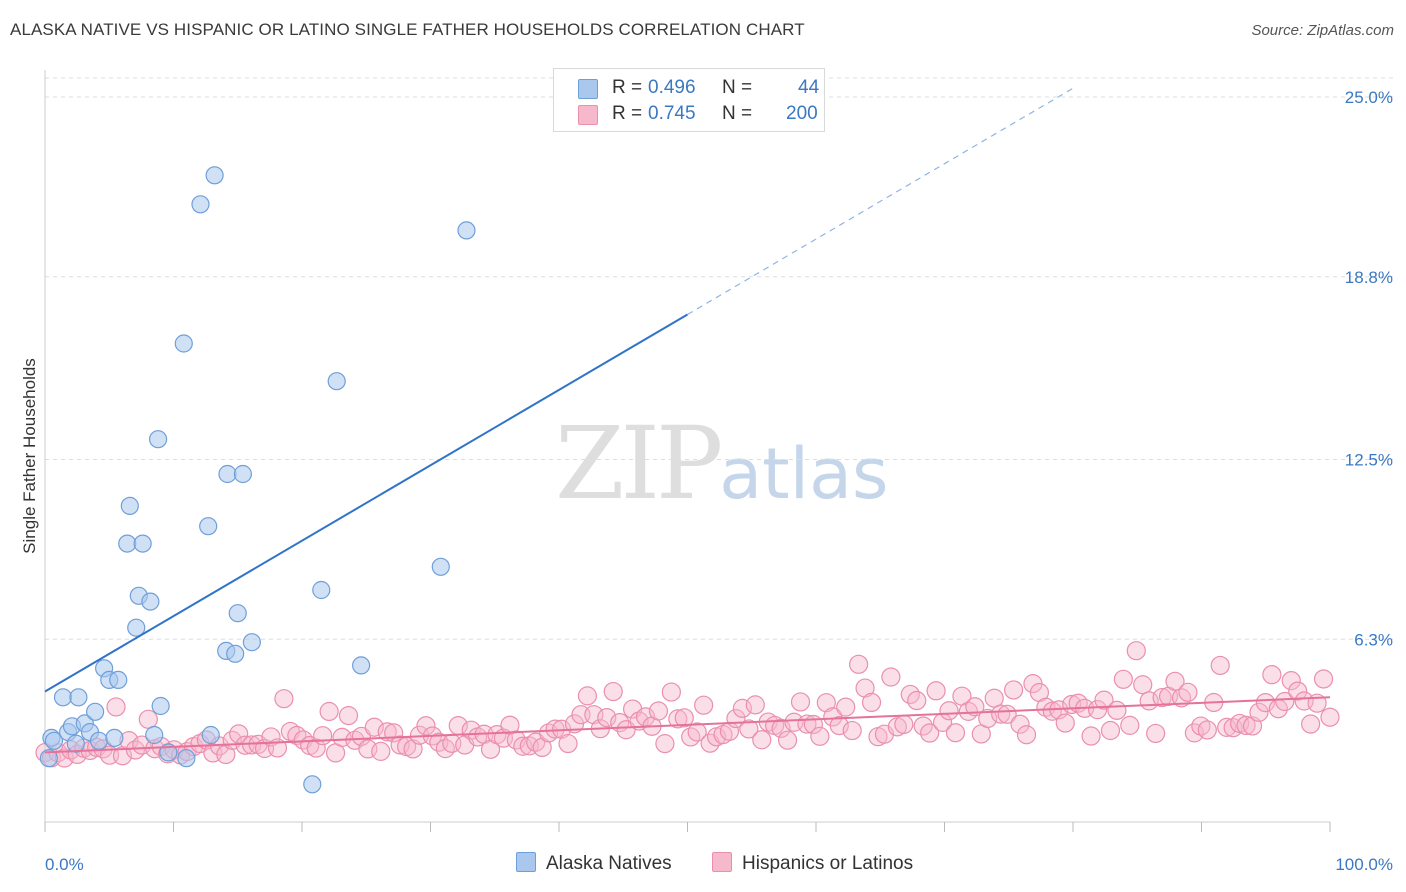 Image resolution: width=1406 pixels, height=892 pixels. What do you see at coordinates (689, 100) in the screenshot?
I see `legend-box: R = 0.496 N = 44 R = 0.745 N = 200` at bounding box center [689, 100].